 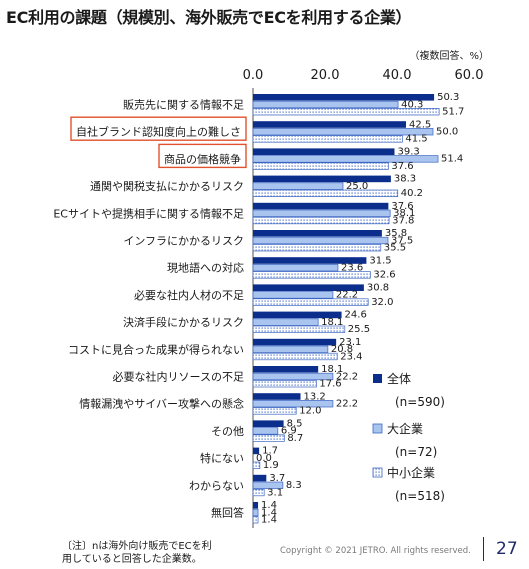 What do you see at coordinates (275, 492) in the screenshot?
I see `data-label: 3.1` at bounding box center [275, 492].